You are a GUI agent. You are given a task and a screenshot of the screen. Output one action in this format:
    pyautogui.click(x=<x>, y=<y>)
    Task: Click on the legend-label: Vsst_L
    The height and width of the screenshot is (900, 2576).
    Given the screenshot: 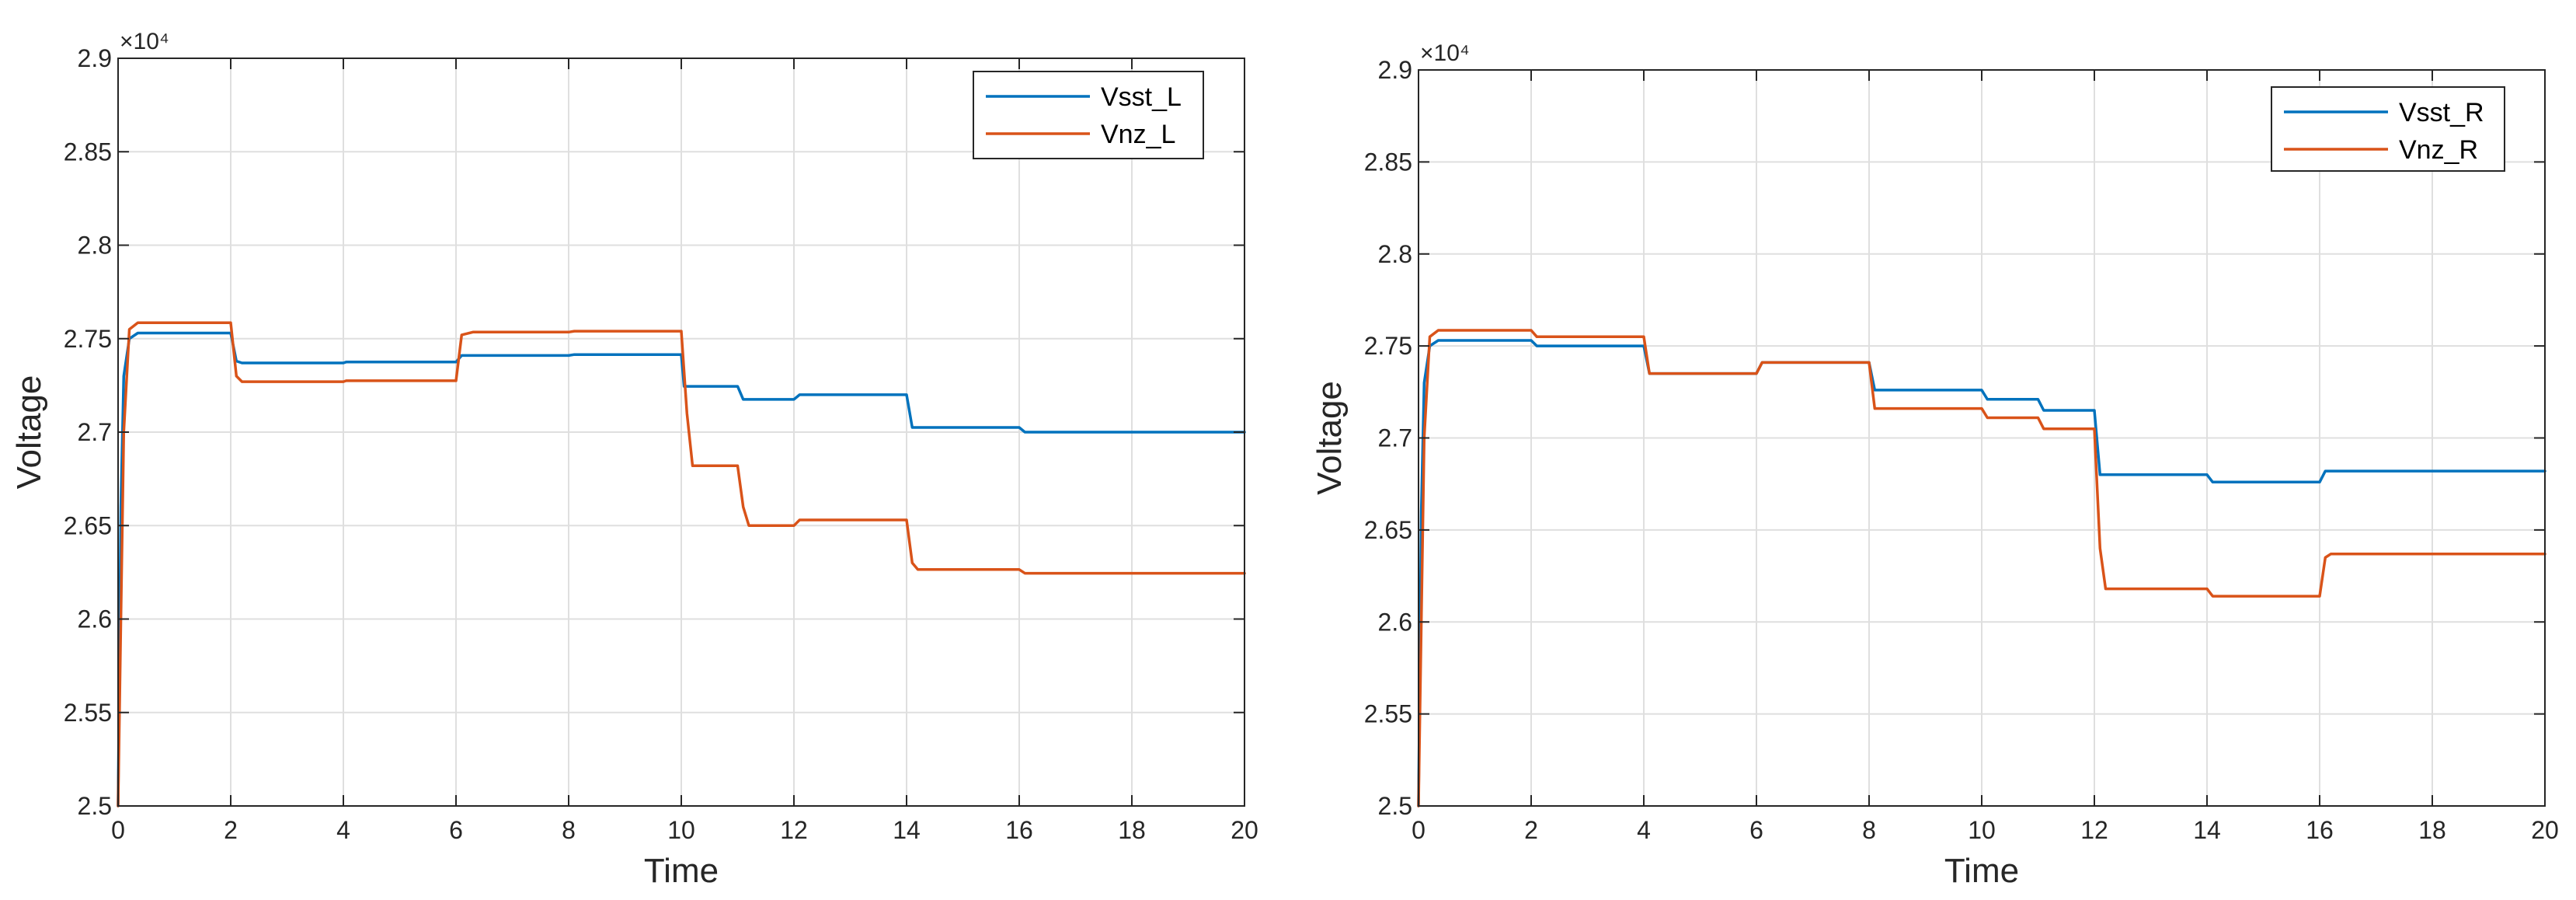 What is the action you would take?
    pyautogui.click(x=1141, y=97)
    